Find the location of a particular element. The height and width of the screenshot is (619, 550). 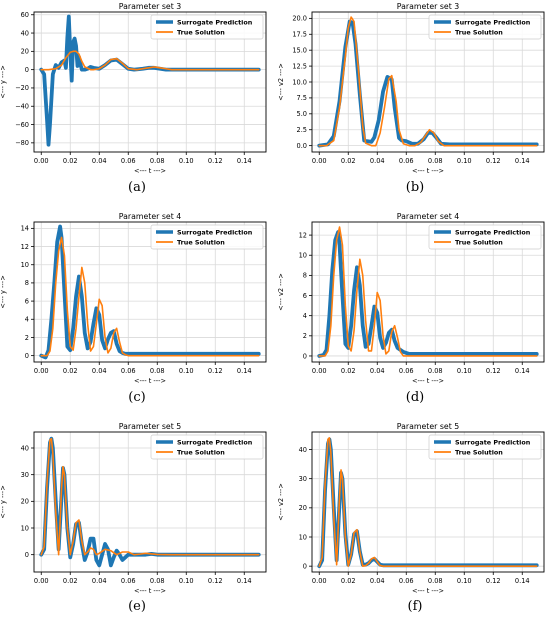

y-tick-label: −40 is located at coordinates (22, 107).